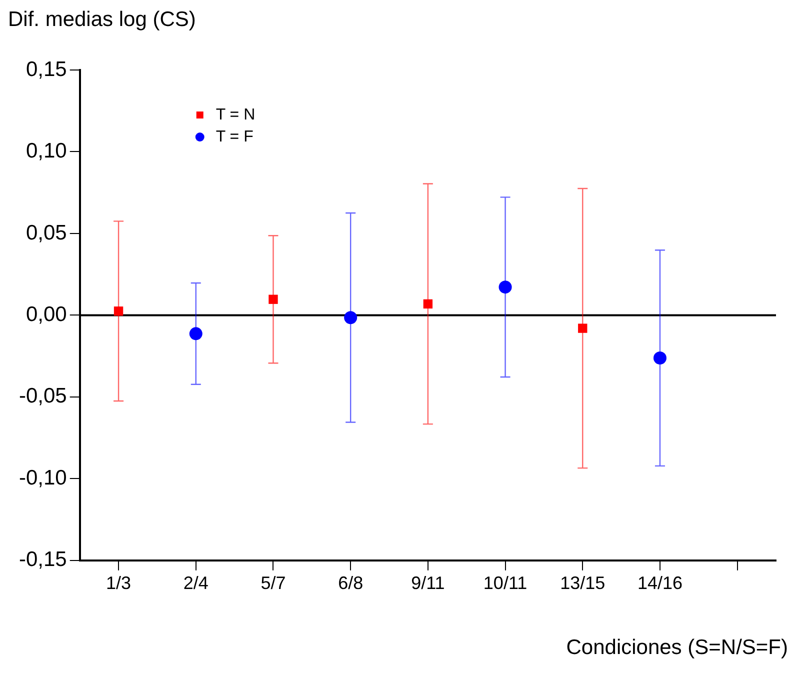 This screenshot has height=686, width=800. Describe the element at coordinates (46, 314) in the screenshot. I see `y-tick-label: 0,00` at that location.